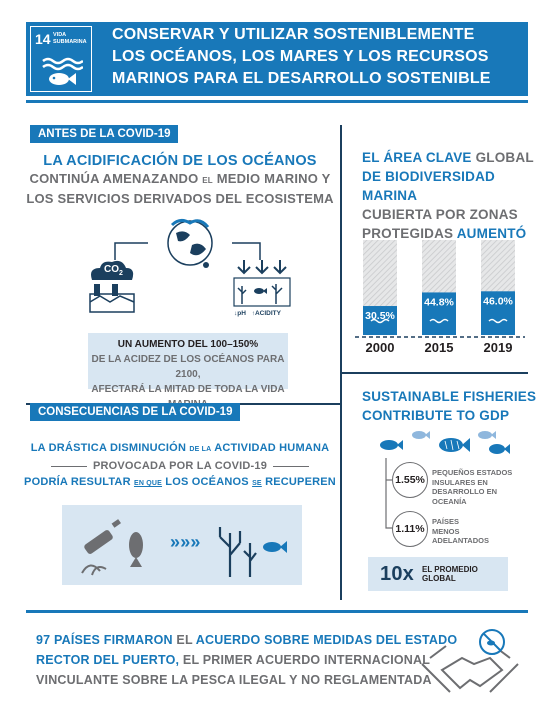 This screenshot has width=549, height=720. Describe the element at coordinates (498, 313) in the screenshot. I see `bar-2019` at that location.